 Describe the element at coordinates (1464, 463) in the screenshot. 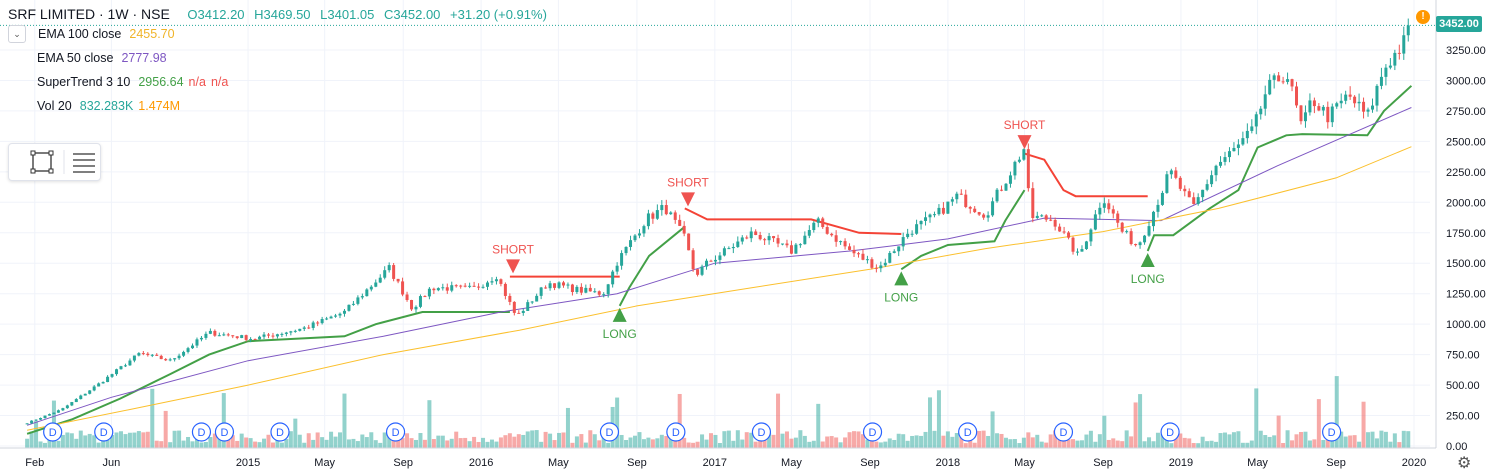

I see `gear-icon: ⚙` at that location.